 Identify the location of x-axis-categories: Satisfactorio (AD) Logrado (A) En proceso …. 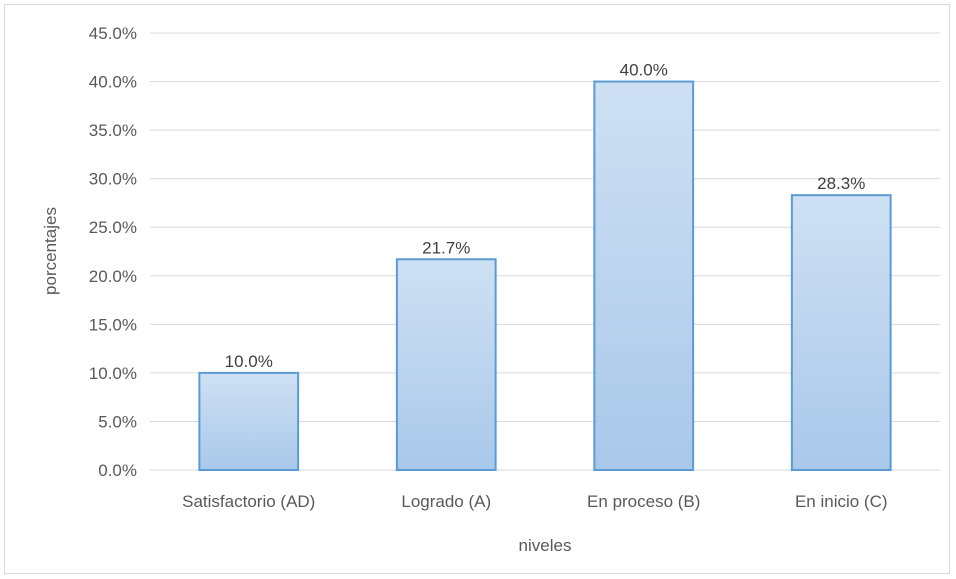
(534, 501).